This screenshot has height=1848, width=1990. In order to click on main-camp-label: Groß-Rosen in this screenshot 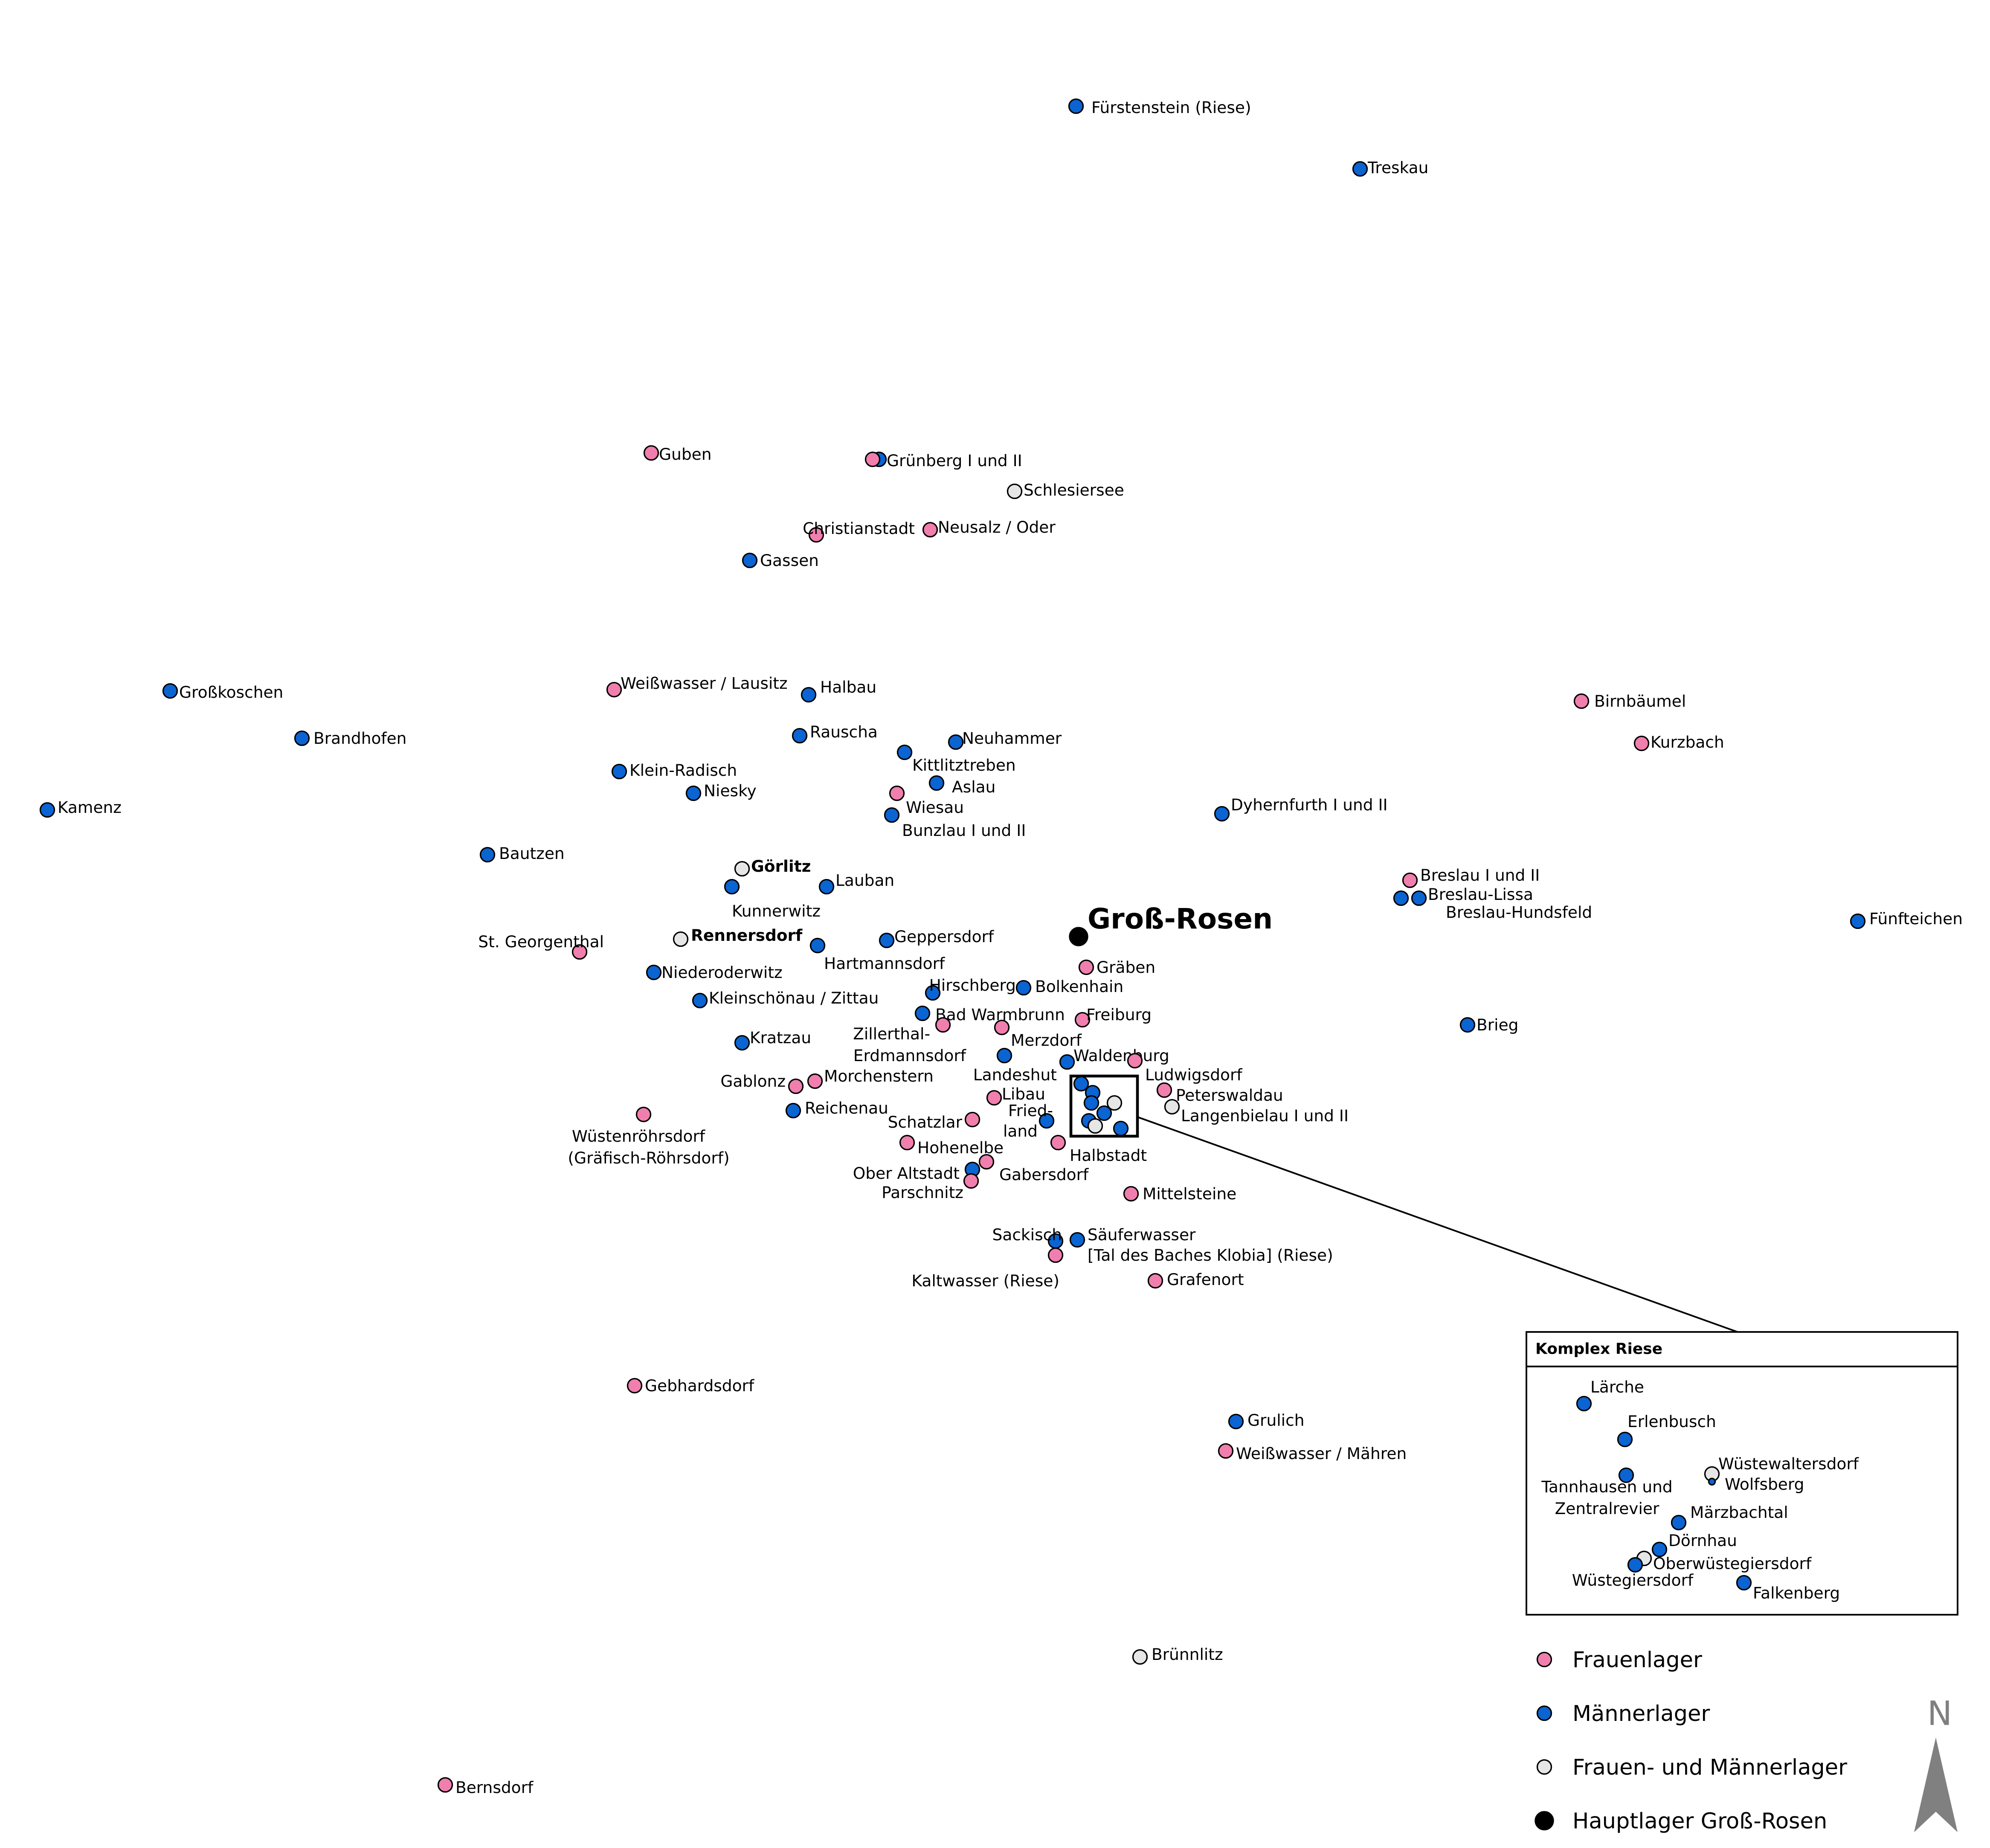, I will do `click(1180, 918)`.